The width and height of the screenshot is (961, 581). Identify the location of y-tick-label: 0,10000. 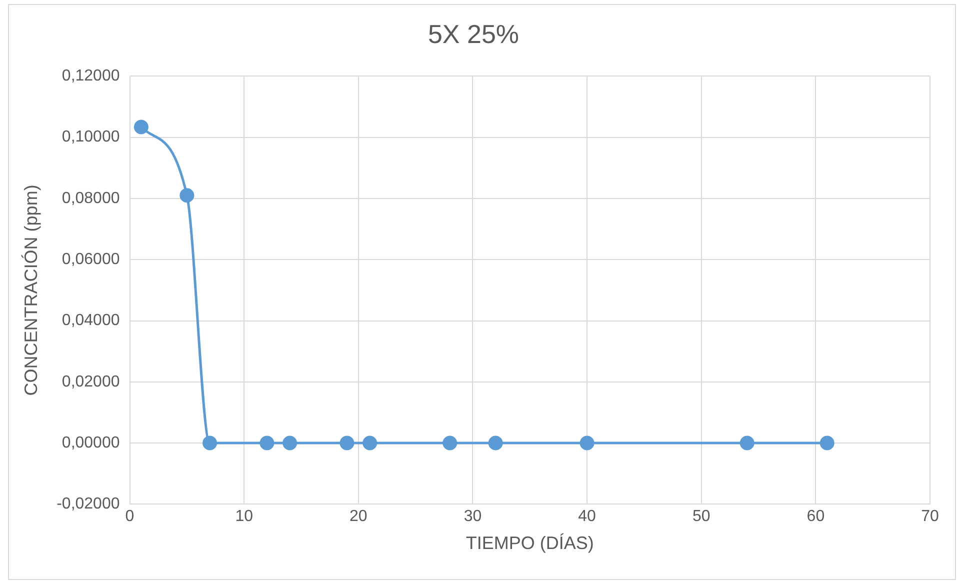
(91, 137).